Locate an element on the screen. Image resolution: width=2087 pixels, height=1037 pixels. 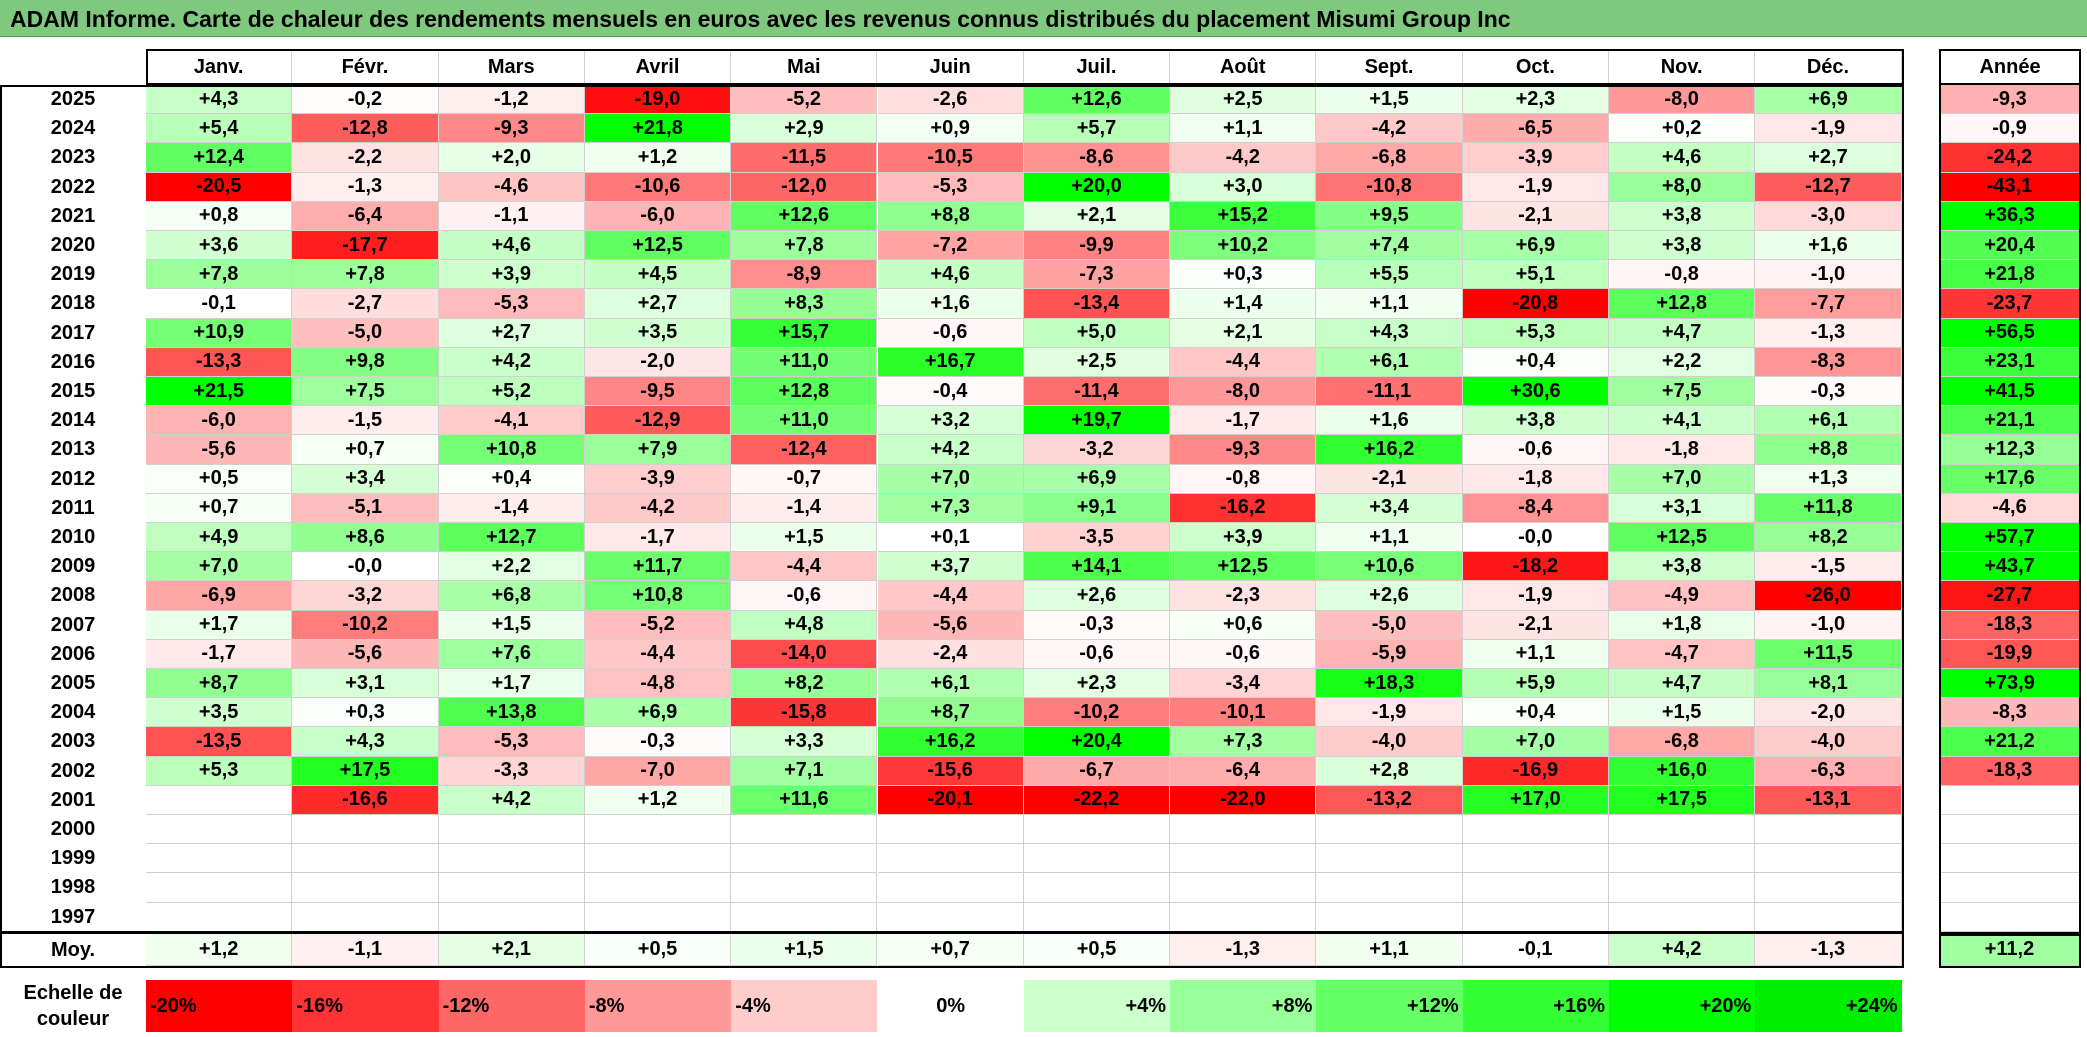
heatmap-cell: +7,1 is located at coordinates (804, 771).